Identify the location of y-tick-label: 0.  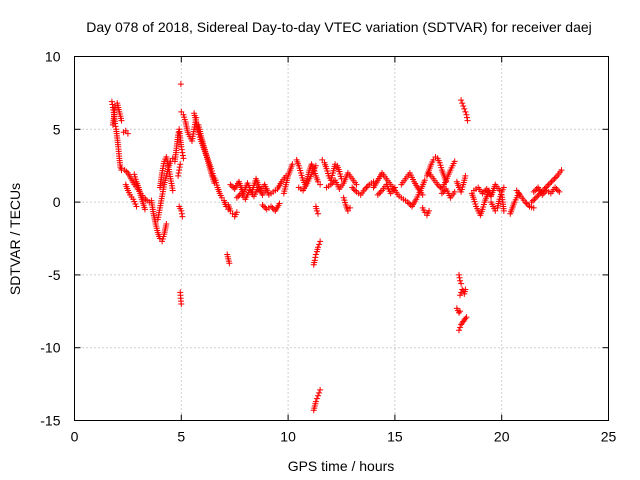
(57, 202).